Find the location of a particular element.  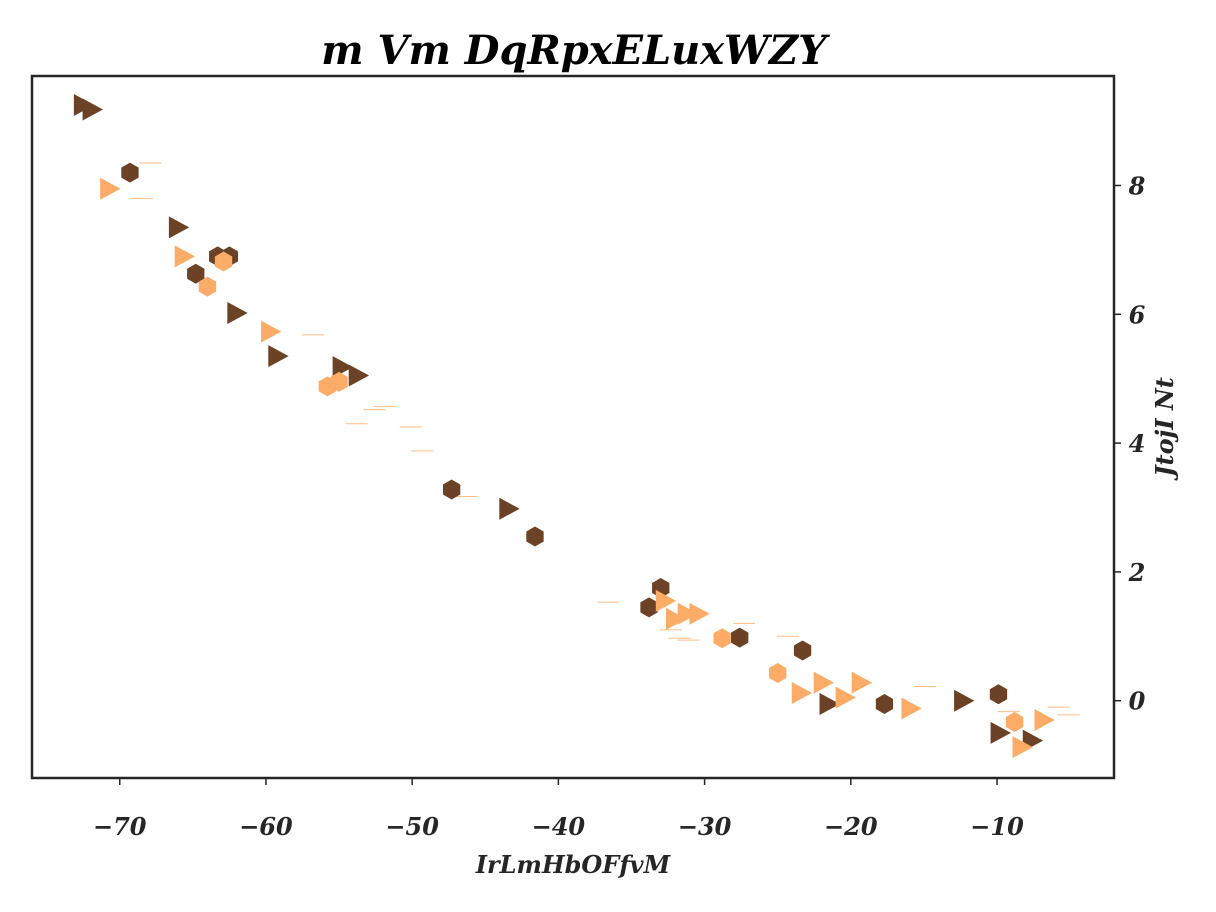

y-tick-label: 4 is located at coordinates (1137, 443).